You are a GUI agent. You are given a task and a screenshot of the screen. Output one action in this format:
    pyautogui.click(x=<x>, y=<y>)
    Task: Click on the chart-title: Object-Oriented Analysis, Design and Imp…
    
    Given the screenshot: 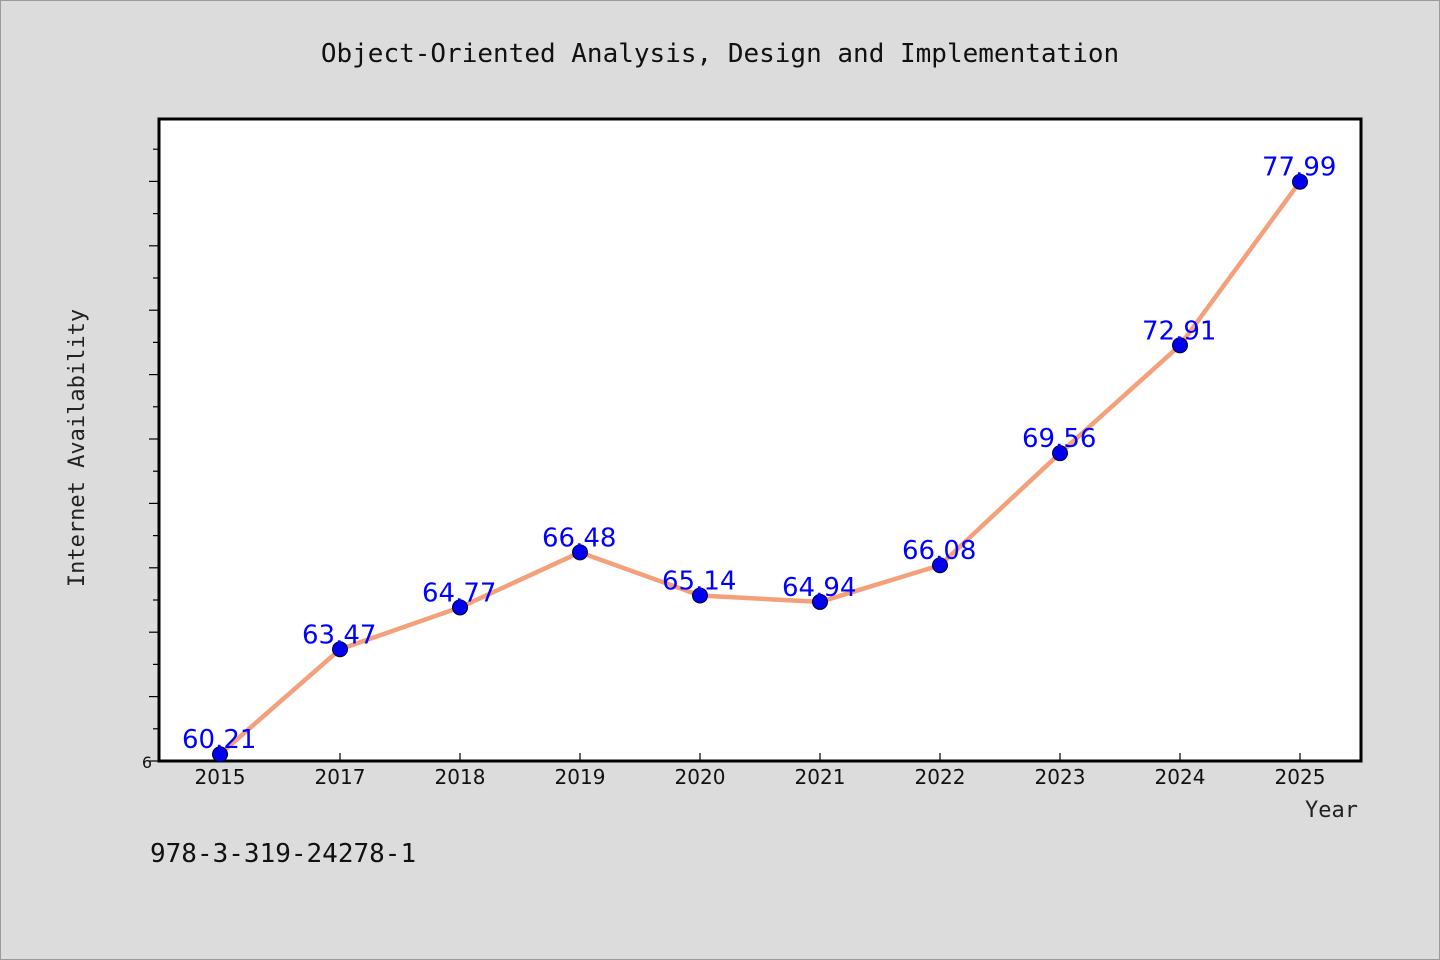 What is the action you would take?
    pyautogui.click(x=720, y=54)
    